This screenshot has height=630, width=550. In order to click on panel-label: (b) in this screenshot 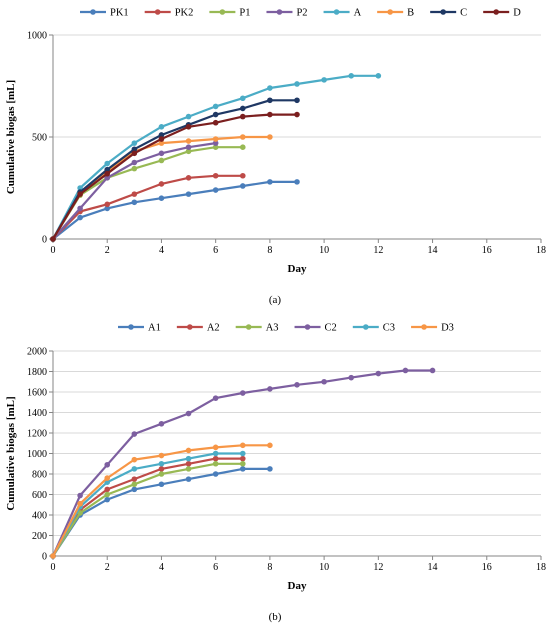, I will do `click(275, 617)`.